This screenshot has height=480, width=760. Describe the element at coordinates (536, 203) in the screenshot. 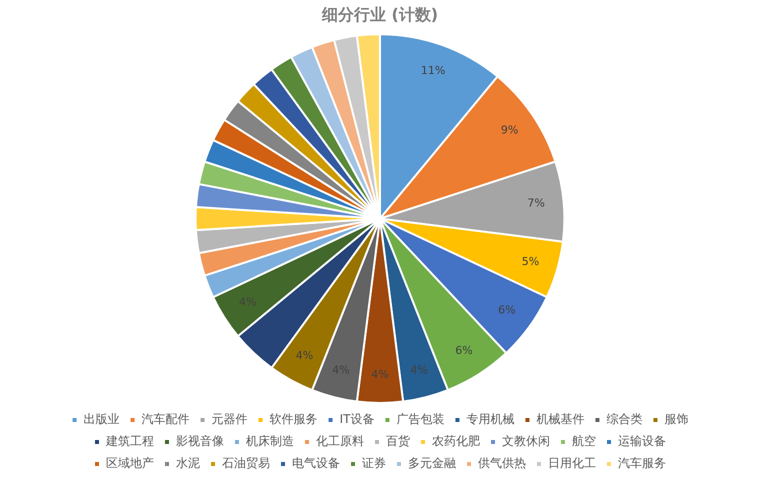

I see `data-label: 7%` at that location.